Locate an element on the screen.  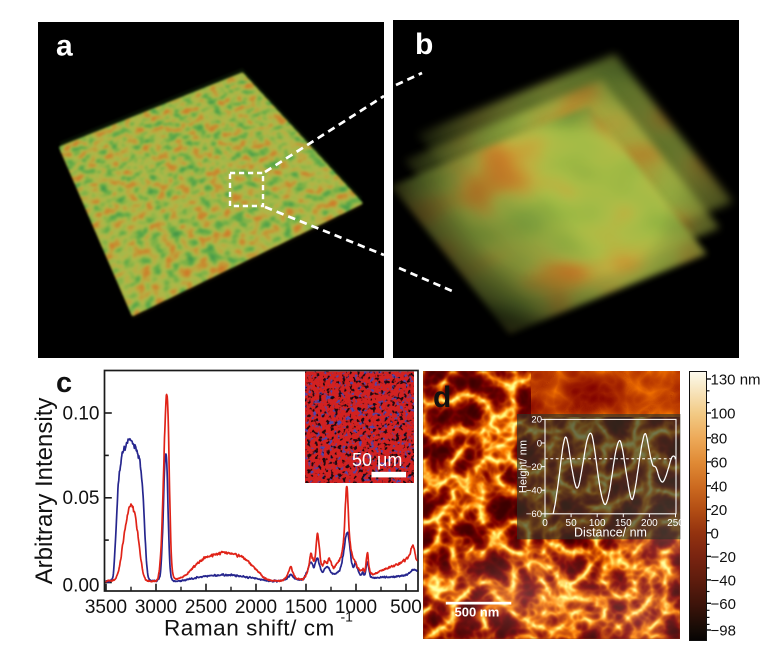
svg-text: 0.00 is located at coordinates (81, 586).